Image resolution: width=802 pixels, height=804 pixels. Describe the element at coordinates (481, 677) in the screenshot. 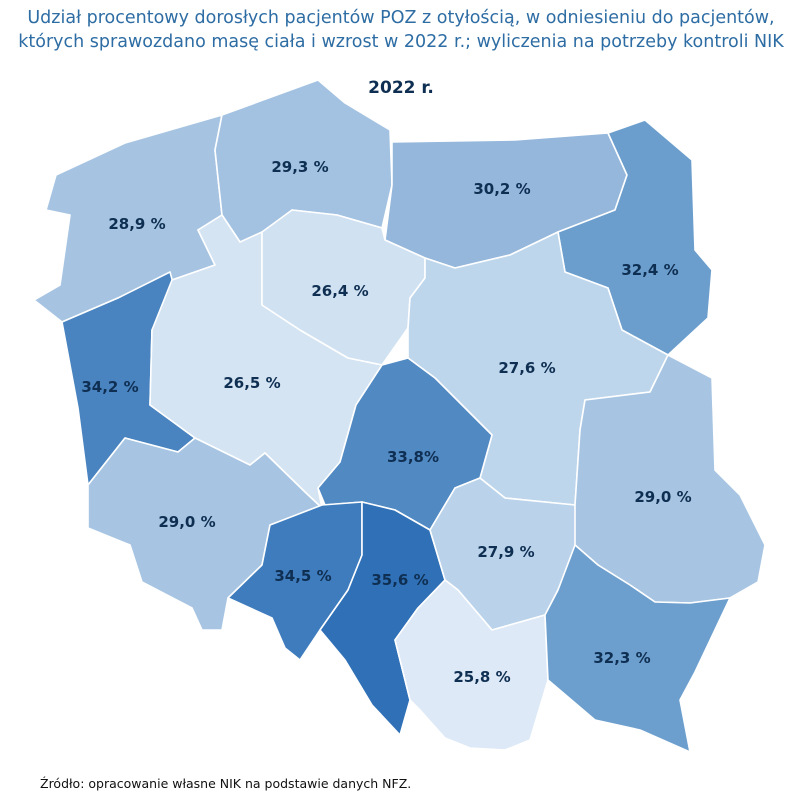

I see `label-malopolskie: 25,8 %` at that location.